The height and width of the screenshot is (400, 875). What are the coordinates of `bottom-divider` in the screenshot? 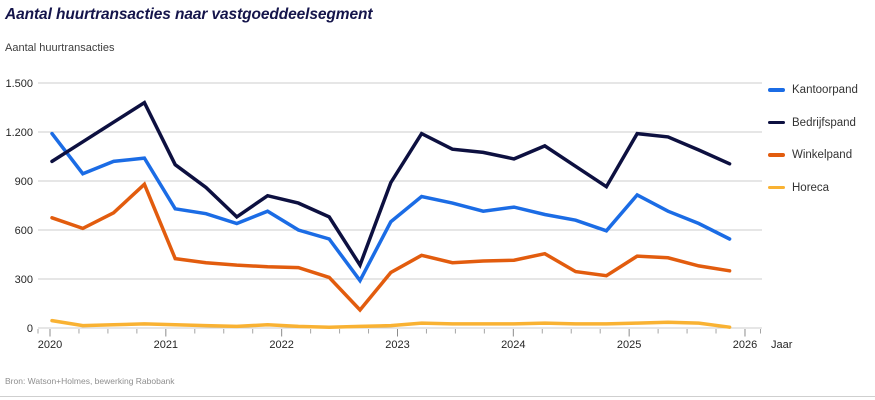 It's located at (437, 396).